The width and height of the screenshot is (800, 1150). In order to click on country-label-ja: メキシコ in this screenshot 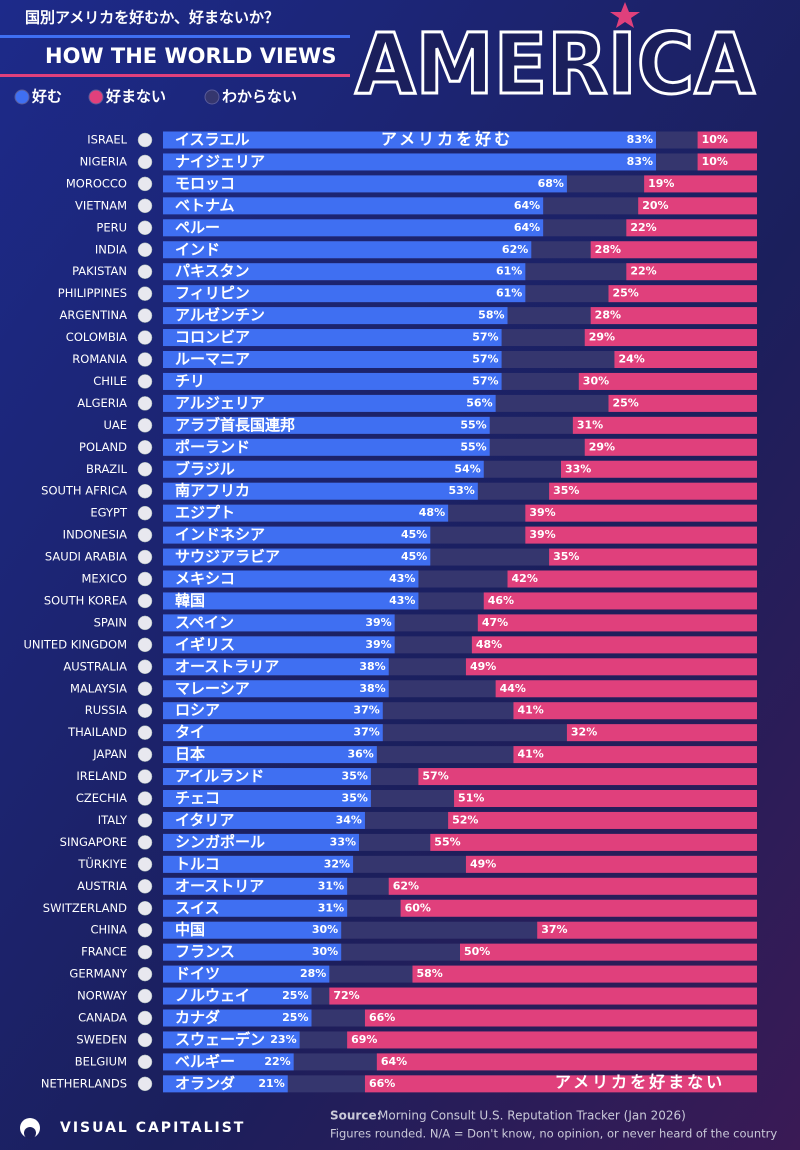, I will do `click(205, 579)`.